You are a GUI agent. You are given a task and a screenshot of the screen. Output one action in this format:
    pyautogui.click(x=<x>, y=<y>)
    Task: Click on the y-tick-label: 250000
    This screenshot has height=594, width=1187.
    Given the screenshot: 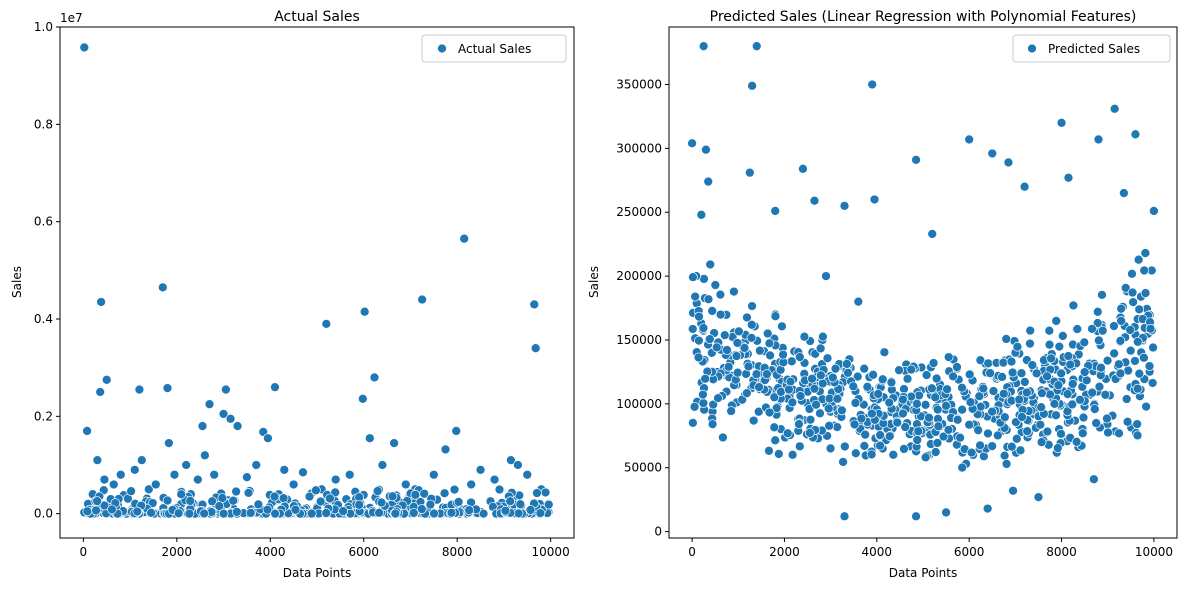 What is the action you would take?
    pyautogui.click(x=639, y=212)
    